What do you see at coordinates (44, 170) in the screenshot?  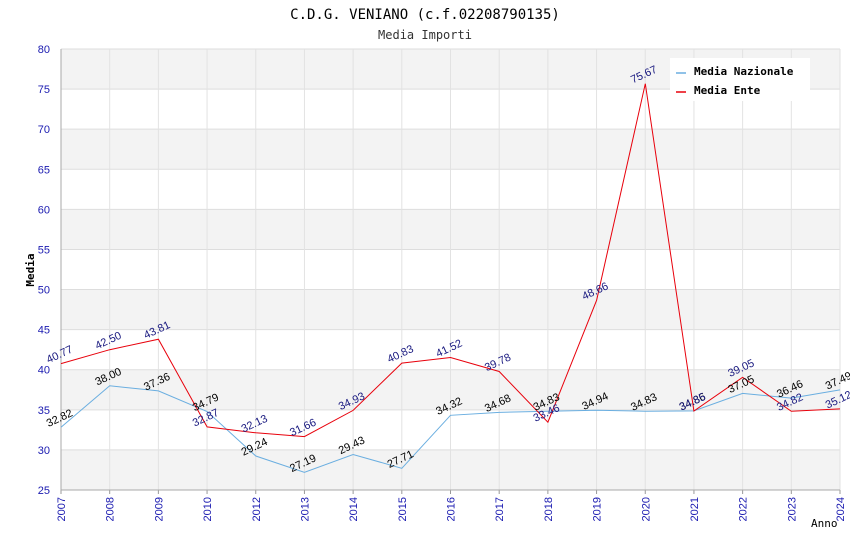 I see `y-tick-label: 65` at bounding box center [44, 170].